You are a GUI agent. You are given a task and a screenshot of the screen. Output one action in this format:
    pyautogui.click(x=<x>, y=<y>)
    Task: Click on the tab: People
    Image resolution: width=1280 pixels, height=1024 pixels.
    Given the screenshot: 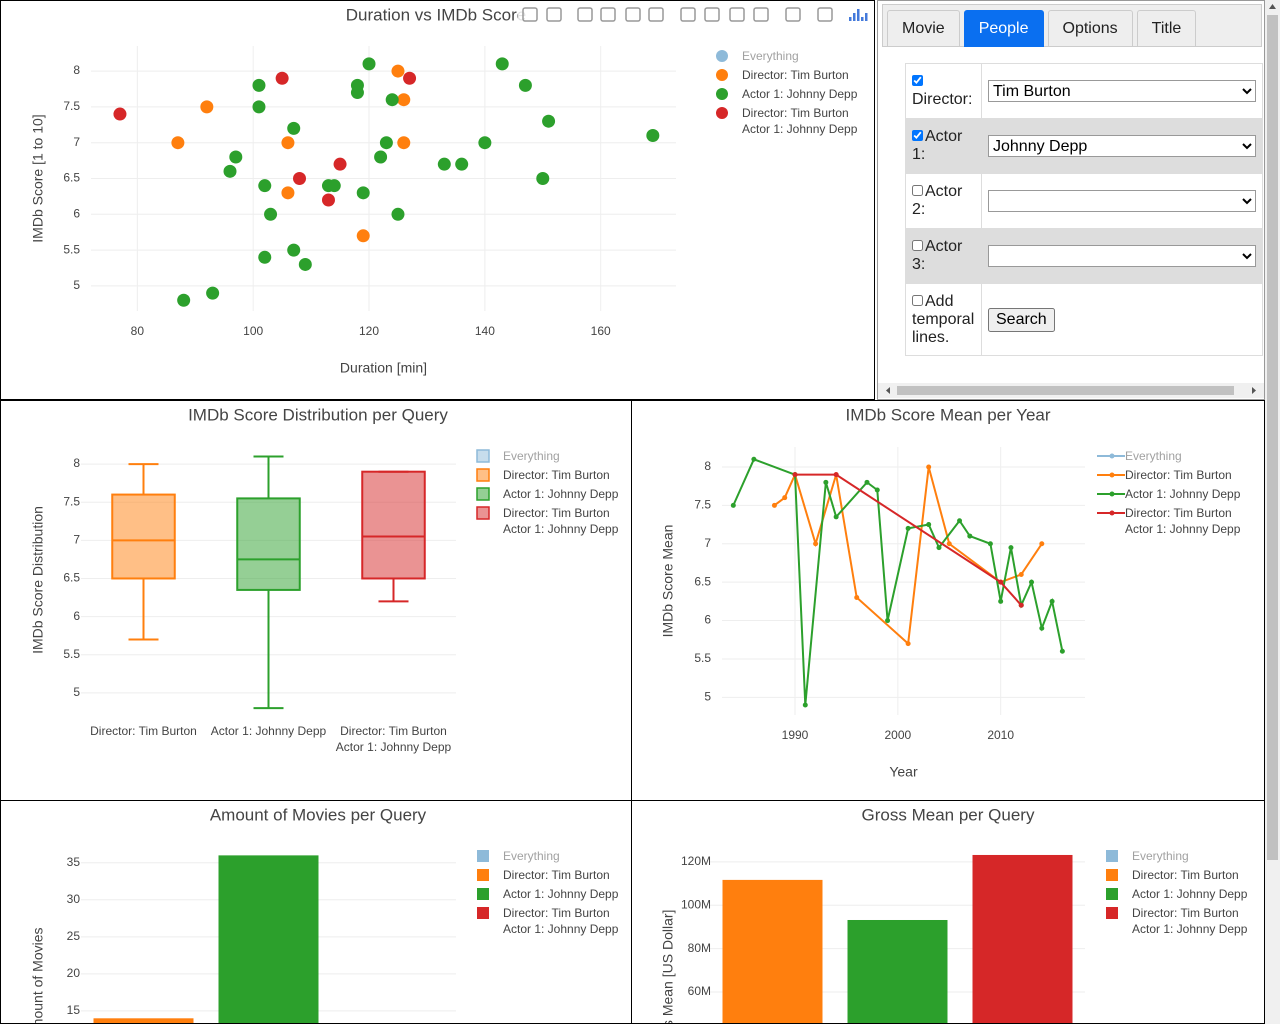 What is the action you would take?
    pyautogui.click(x=1003, y=28)
    